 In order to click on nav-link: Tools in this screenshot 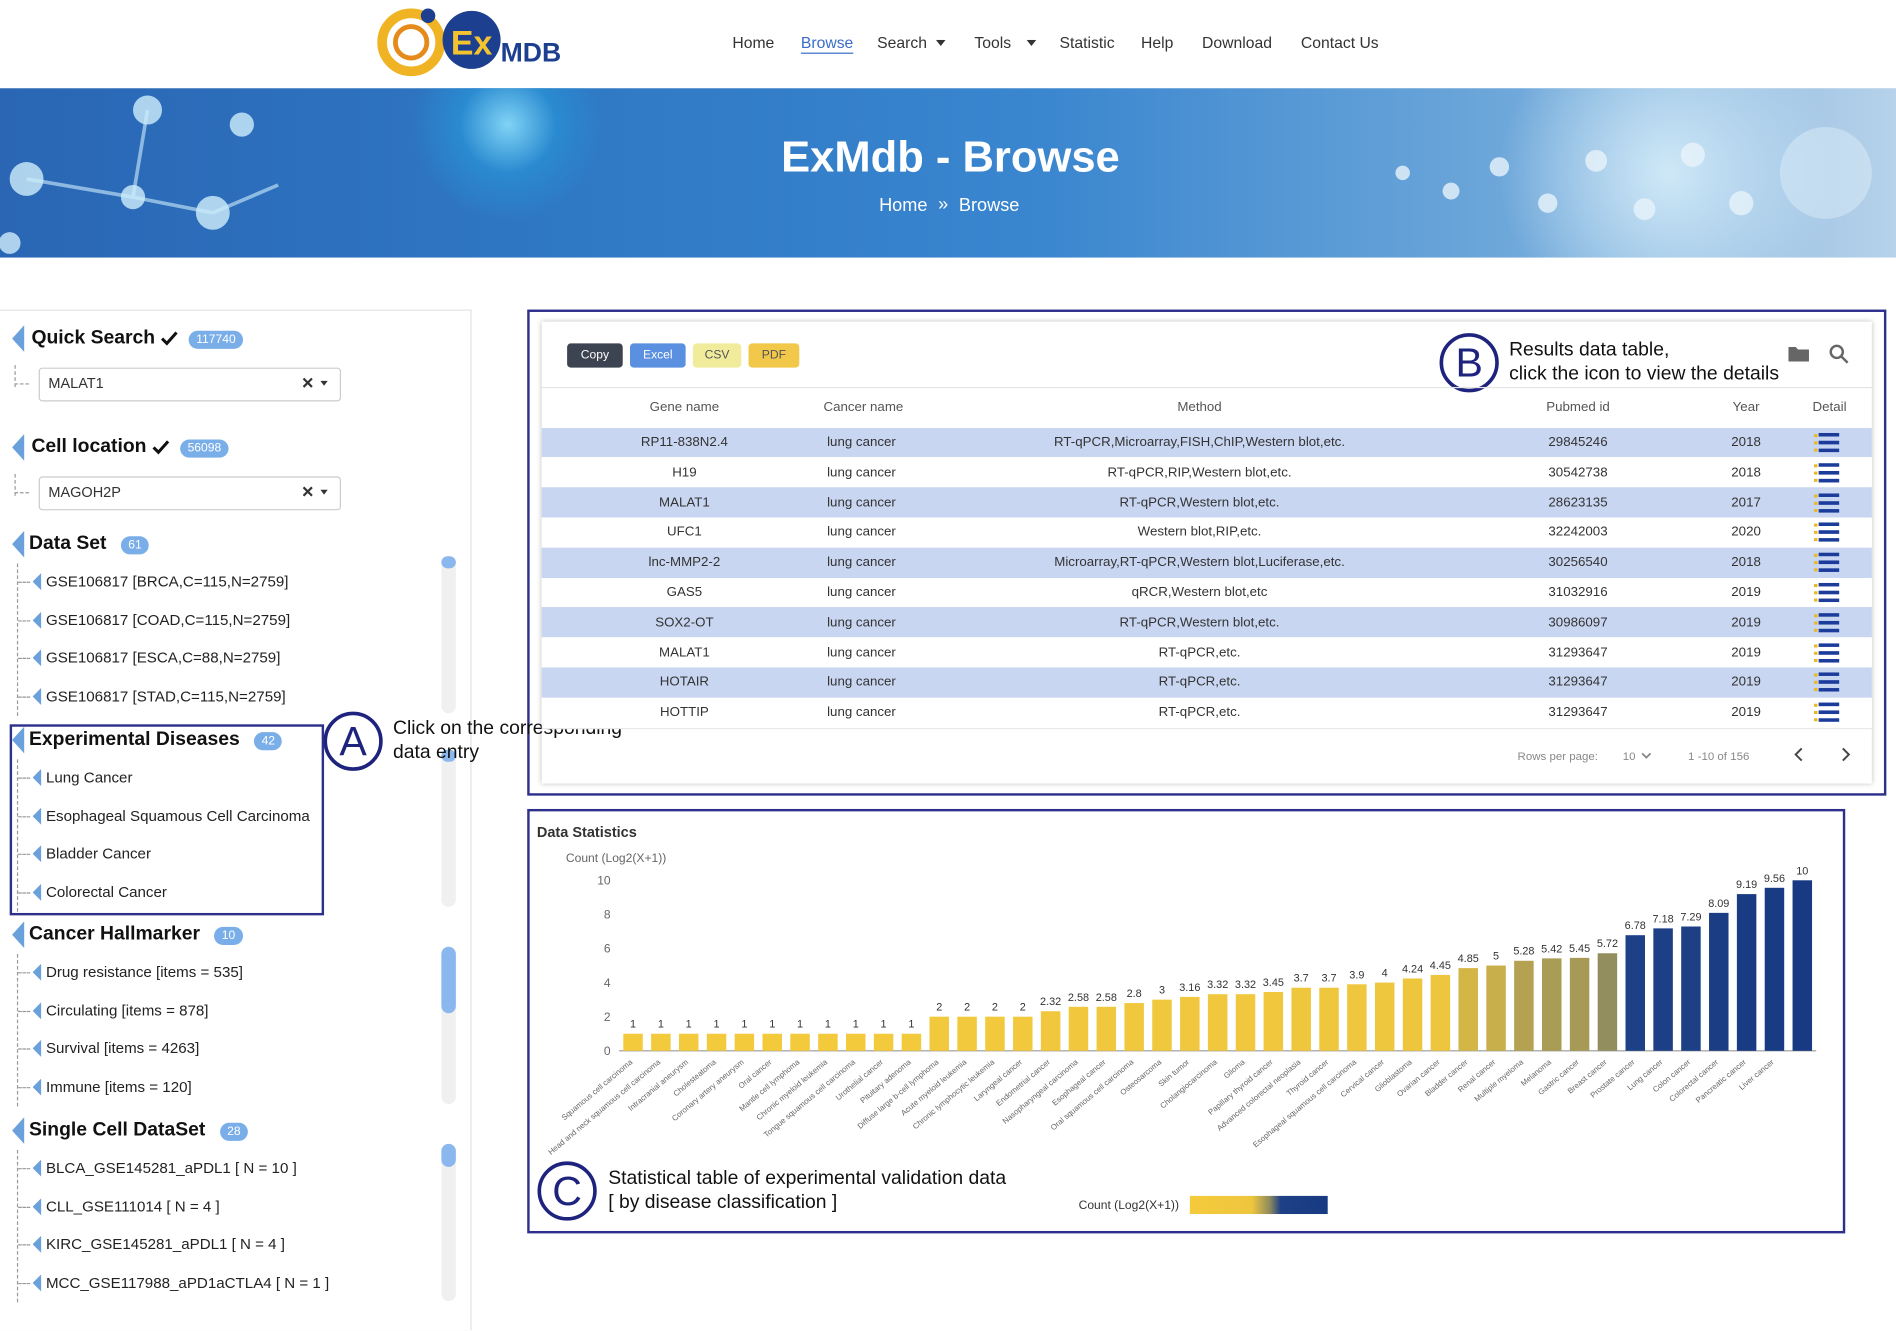, I will do `click(993, 42)`.